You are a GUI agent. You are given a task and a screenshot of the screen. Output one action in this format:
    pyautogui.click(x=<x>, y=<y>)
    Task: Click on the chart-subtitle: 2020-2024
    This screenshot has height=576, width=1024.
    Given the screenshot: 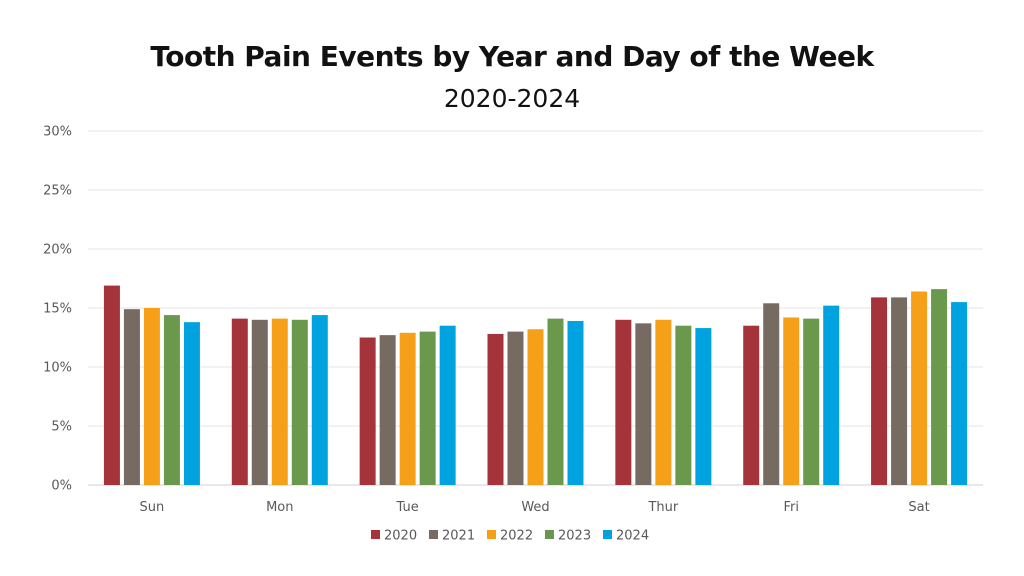 What is the action you would take?
    pyautogui.click(x=512, y=98)
    